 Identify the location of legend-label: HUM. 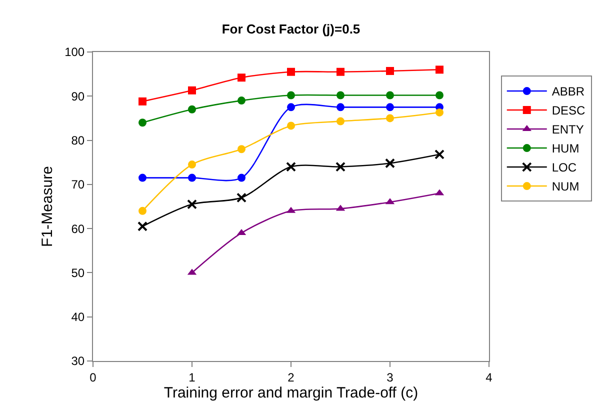
(566, 149).